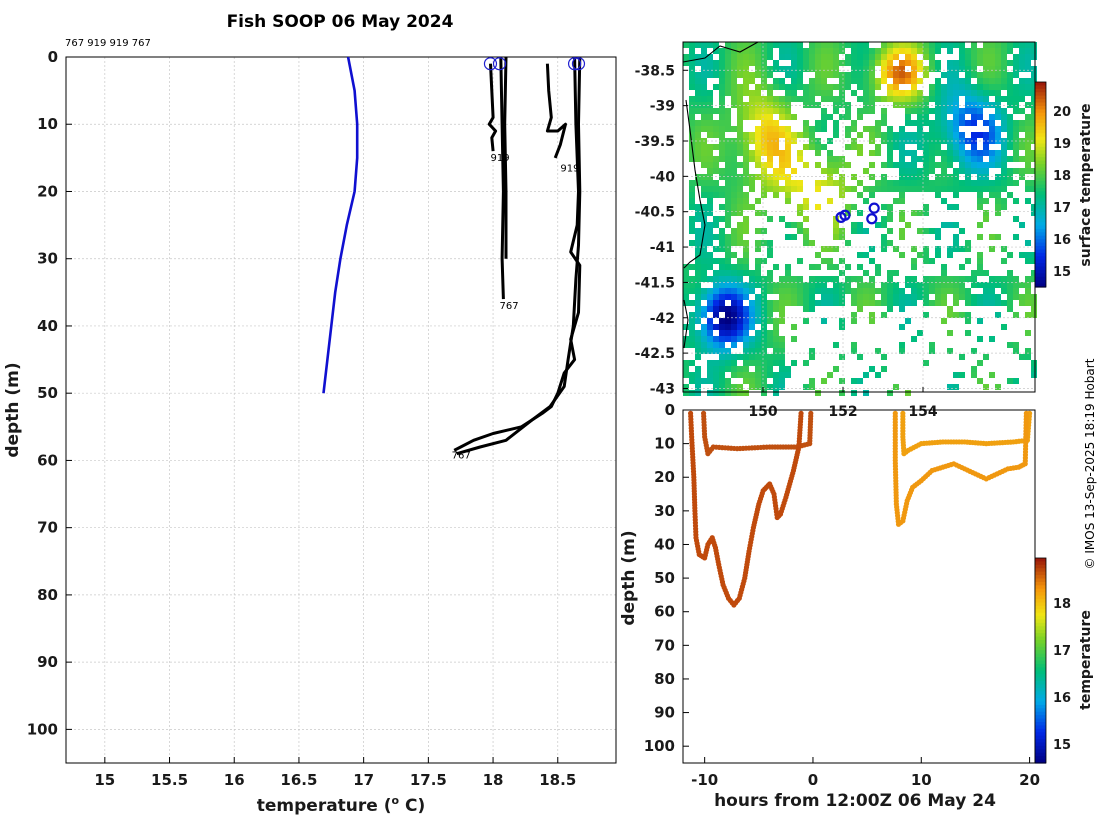 The height and width of the screenshot is (820, 1100). I want to click on profile-id-annotation: 767, so click(509, 306).